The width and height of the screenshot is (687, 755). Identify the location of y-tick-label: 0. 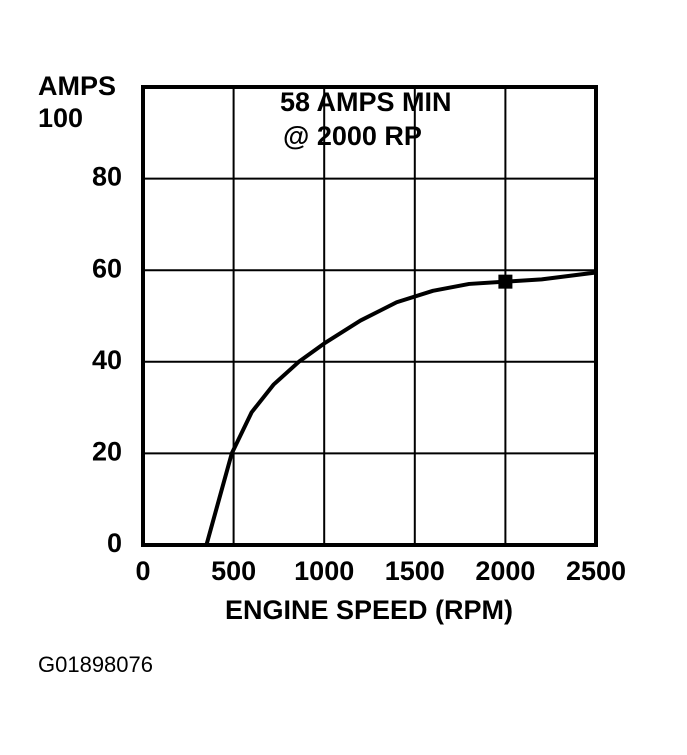
(114, 543).